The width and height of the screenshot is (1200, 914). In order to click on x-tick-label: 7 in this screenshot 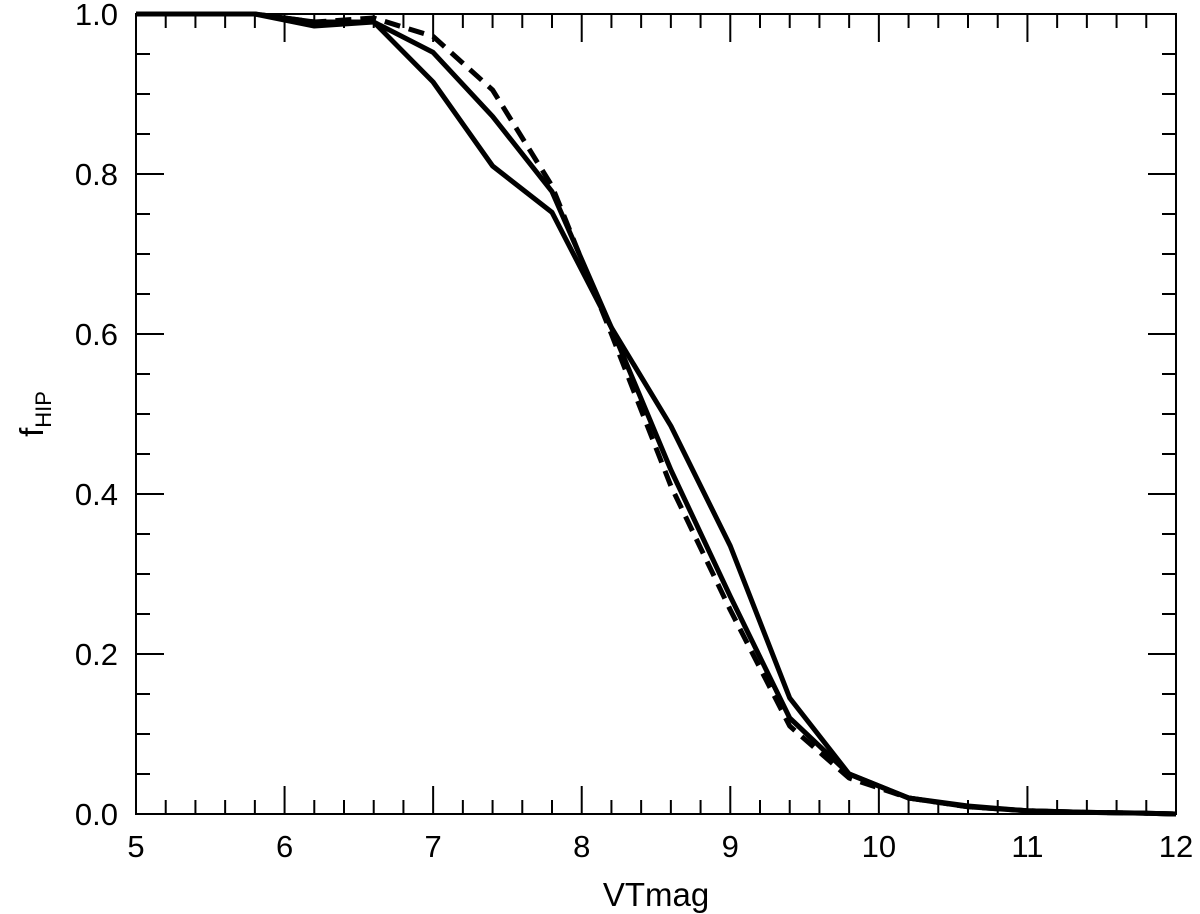, I will do `click(433, 846)`.